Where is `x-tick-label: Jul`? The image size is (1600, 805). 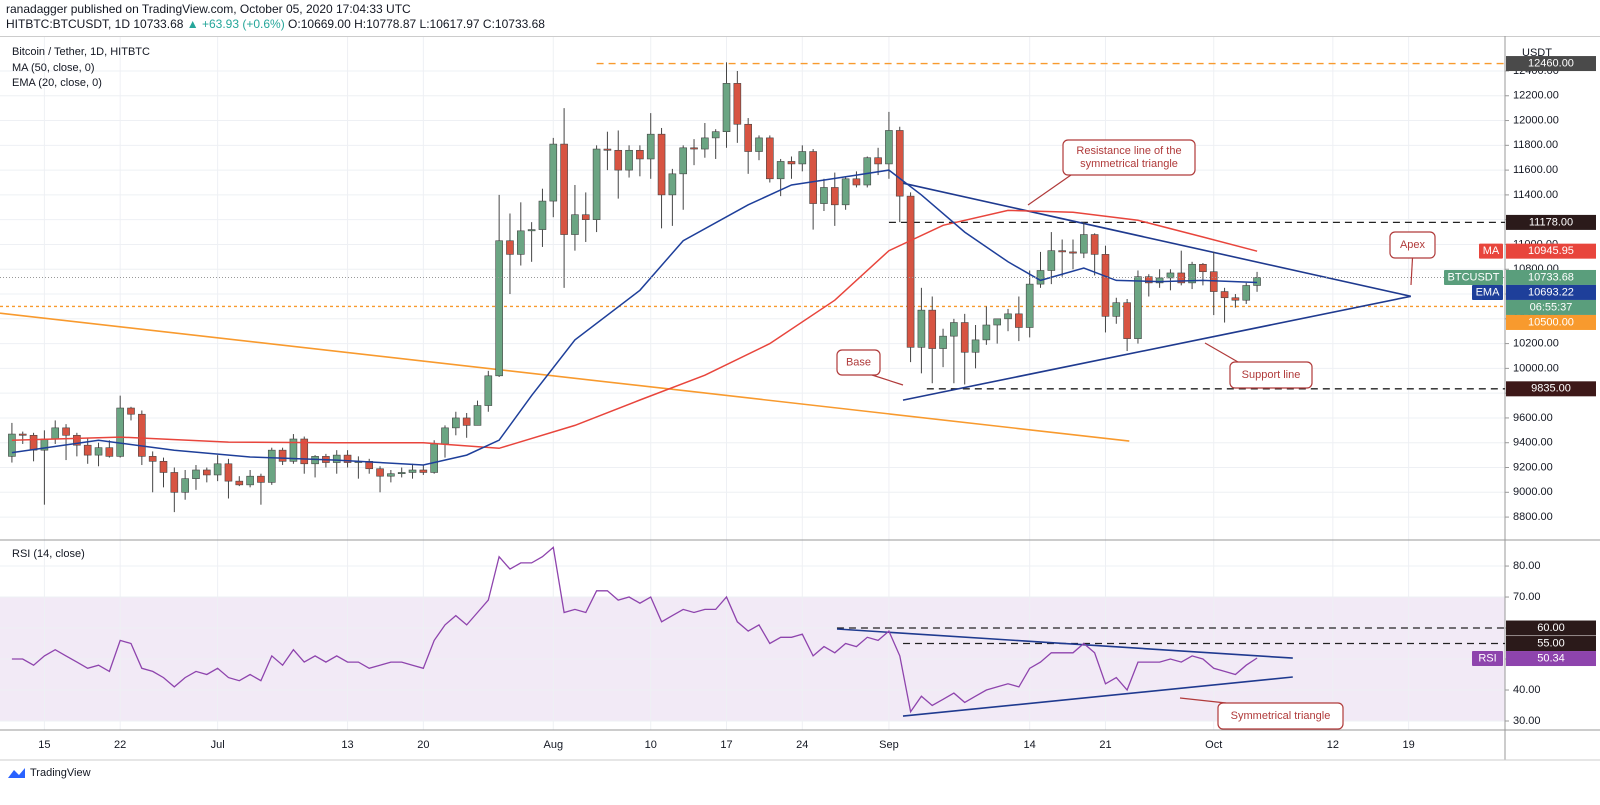 x-tick-label: Jul is located at coordinates (218, 745).